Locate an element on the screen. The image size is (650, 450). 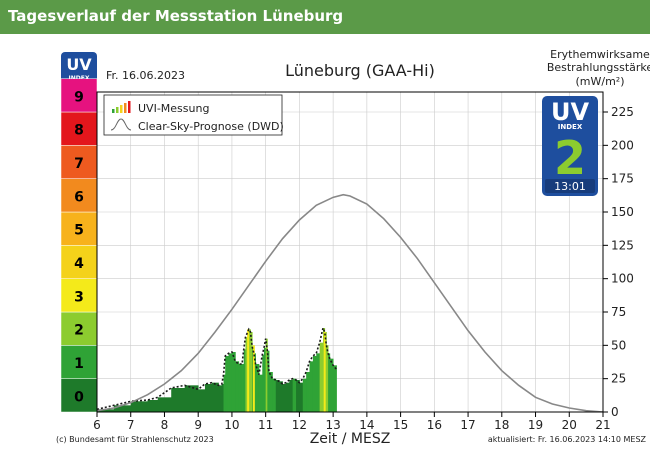
uvi-level-label: 9 is located at coordinates (79, 97).